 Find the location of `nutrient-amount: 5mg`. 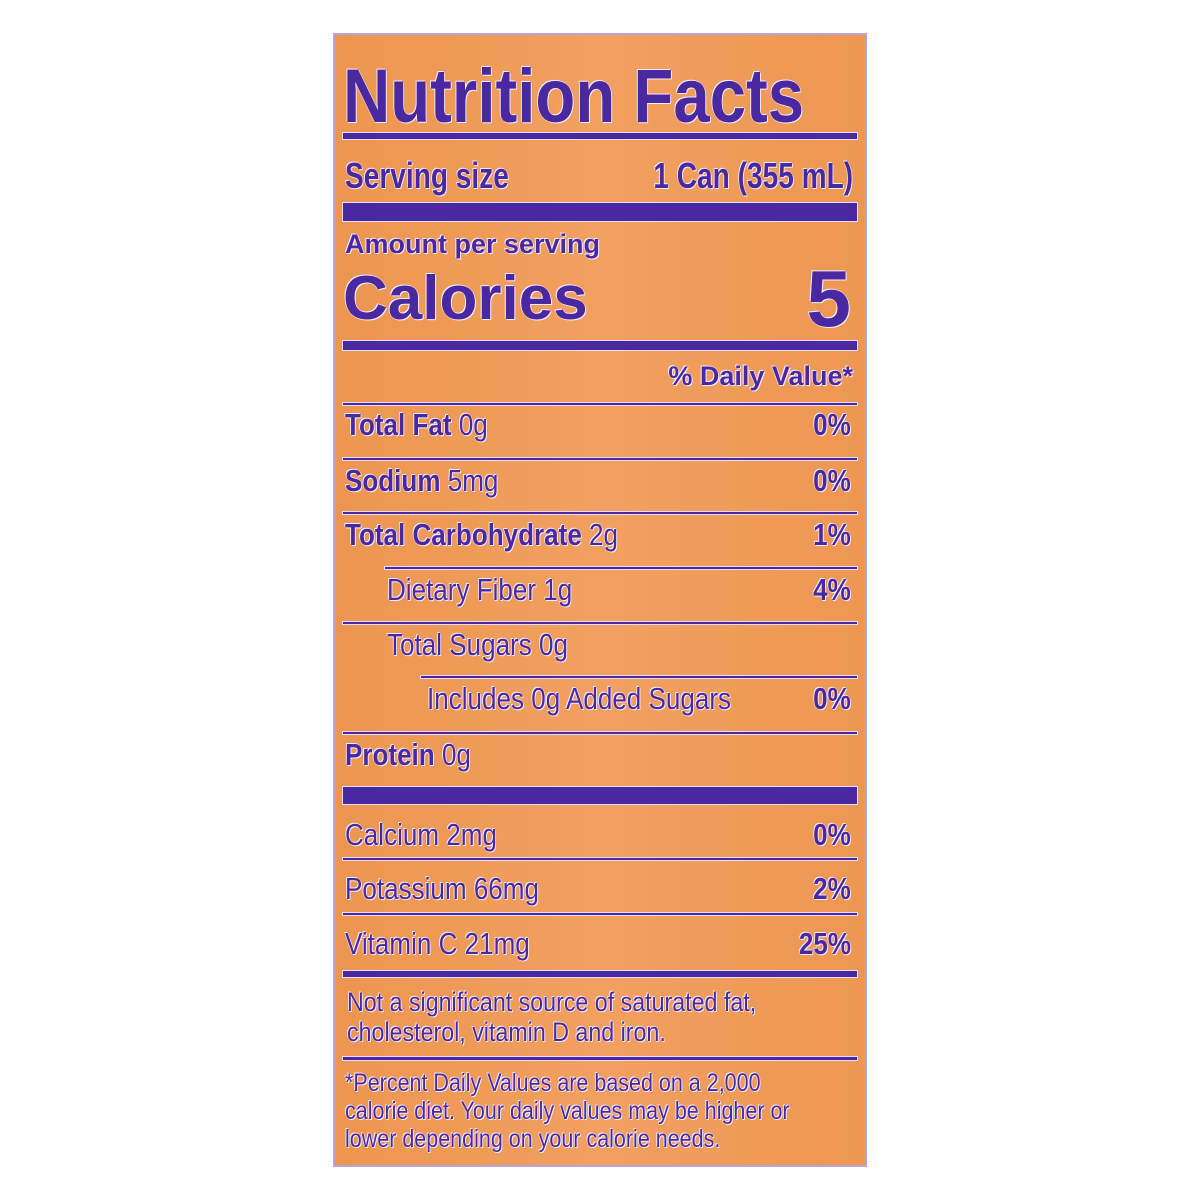

nutrient-amount: 5mg is located at coordinates (473, 480).